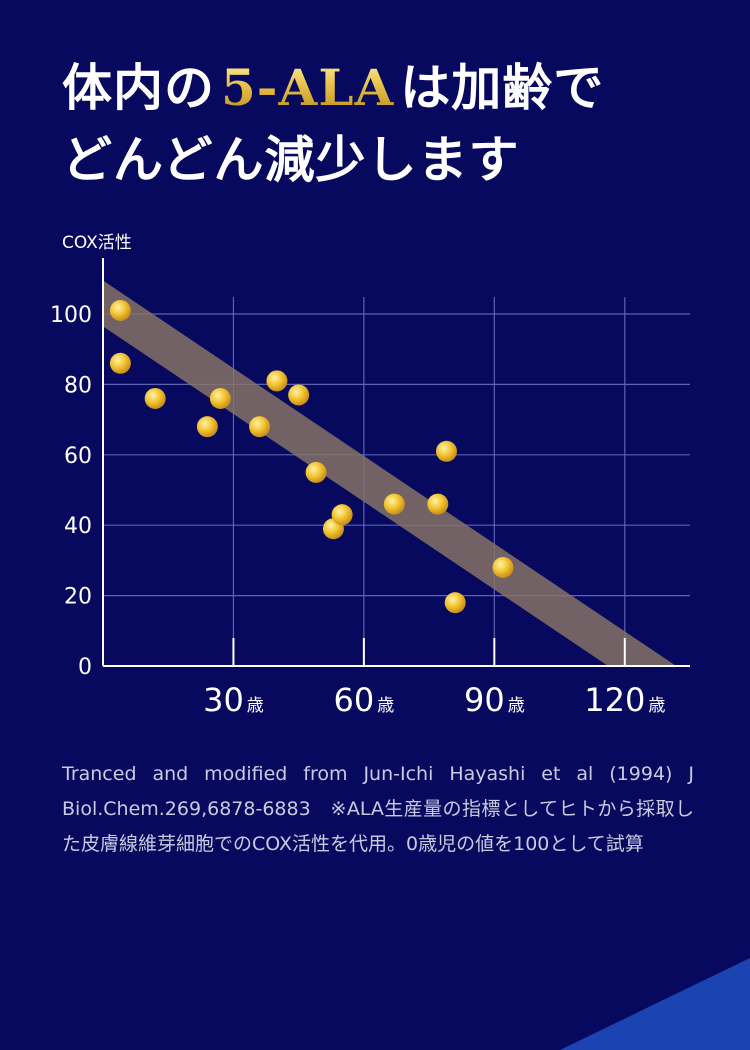  What do you see at coordinates (364, 700) in the screenshot?
I see `x-tick-label-60: 60 歳` at bounding box center [364, 700].